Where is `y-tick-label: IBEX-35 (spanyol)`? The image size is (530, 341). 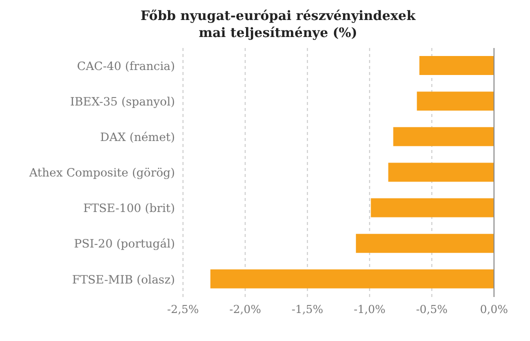 y-tick-label: IBEX-35 (spanyol) is located at coordinates (122, 101).